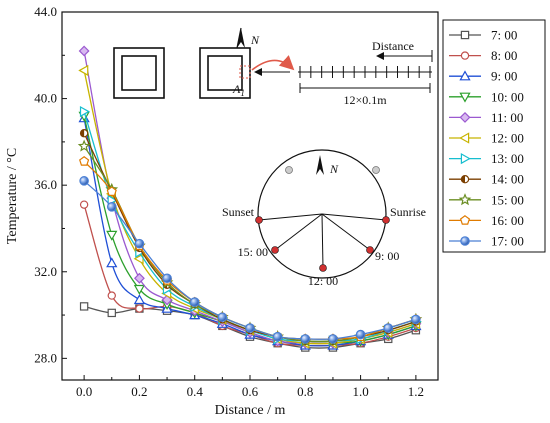  What do you see at coordinates (245, 72) in the screenshot?
I see `point-a1-marker` at bounding box center [245, 72].